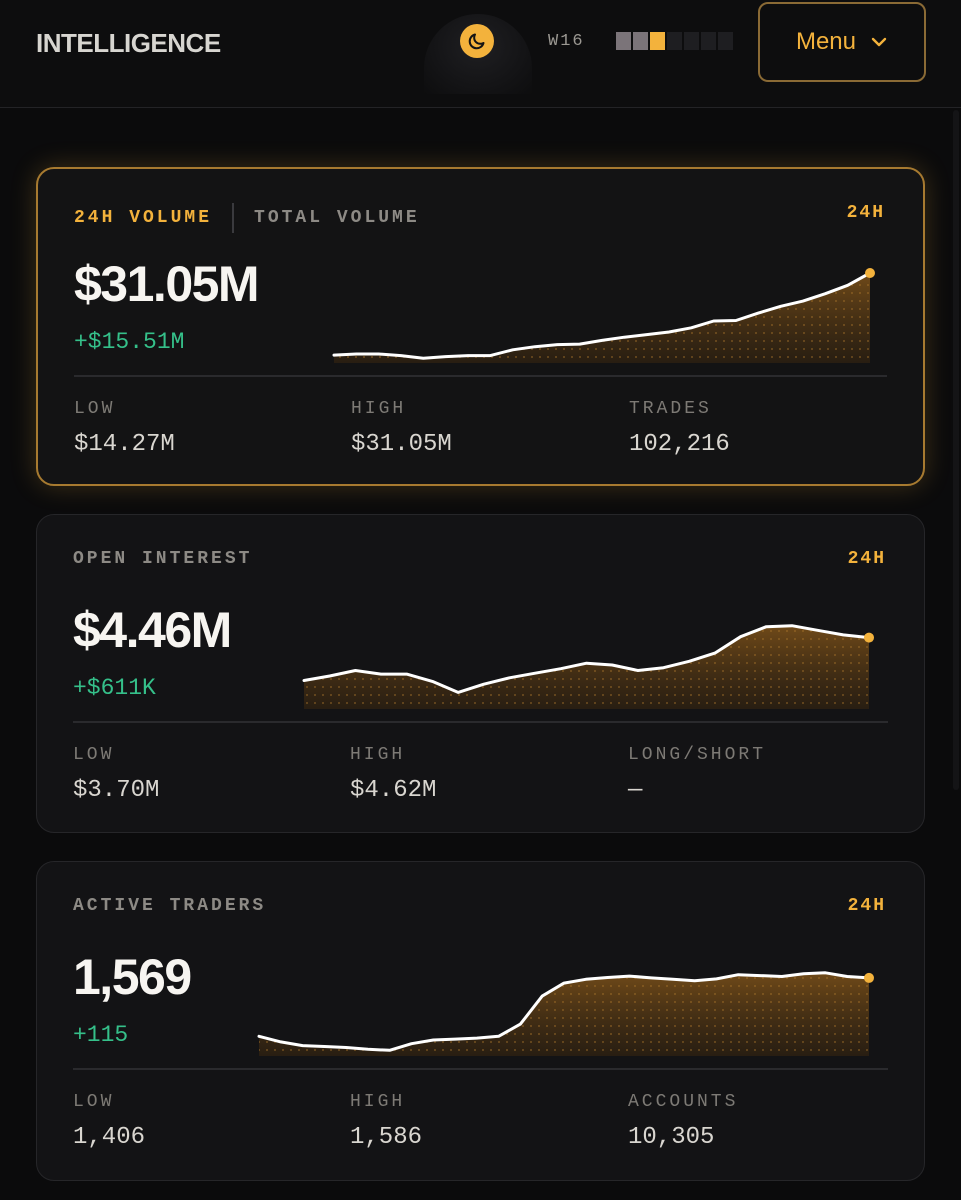 The image size is (961, 1200). What do you see at coordinates (143, 218) in the screenshot?
I see `tab-24h-volume: 24H VOLUME` at bounding box center [143, 218].